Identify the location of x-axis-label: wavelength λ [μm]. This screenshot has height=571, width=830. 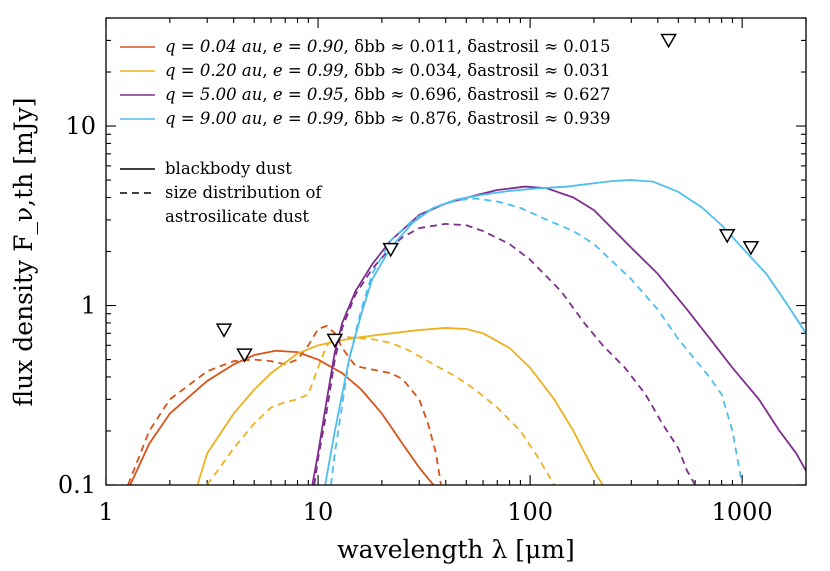
(455, 549).